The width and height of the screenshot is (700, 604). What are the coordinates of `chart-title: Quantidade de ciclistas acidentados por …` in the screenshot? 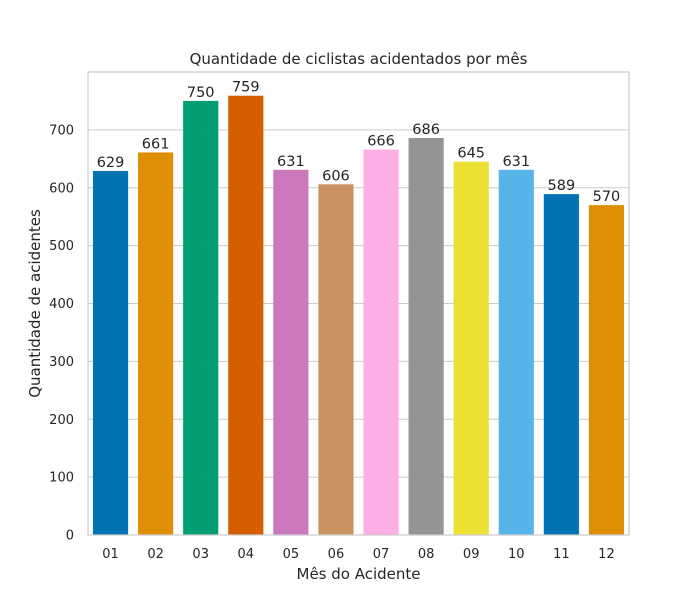 It's located at (359, 59).